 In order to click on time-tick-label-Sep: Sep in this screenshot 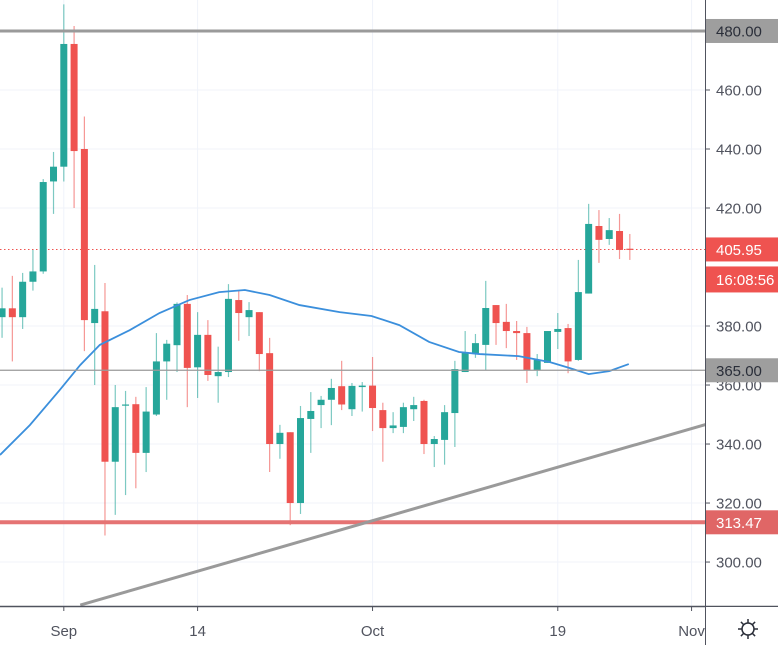, I will do `click(63, 631)`.